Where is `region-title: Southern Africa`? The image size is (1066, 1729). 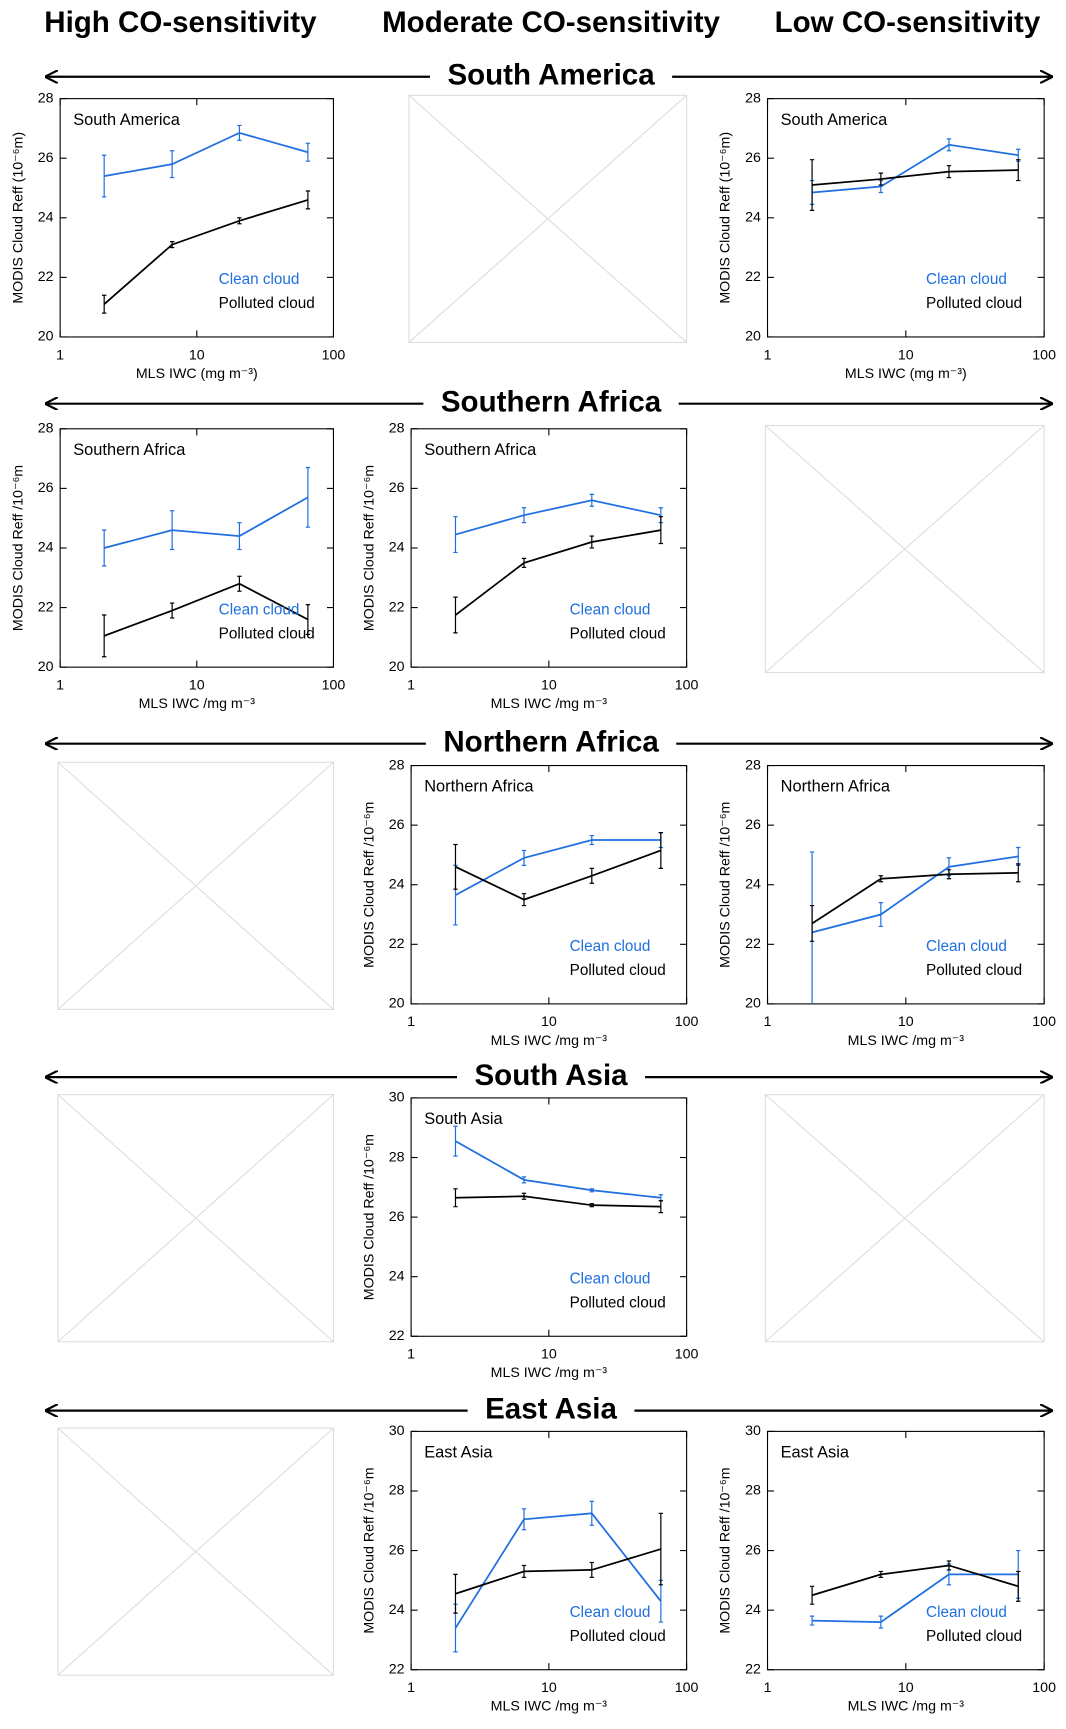
region-title: Southern Africa is located at coordinates (551, 401).